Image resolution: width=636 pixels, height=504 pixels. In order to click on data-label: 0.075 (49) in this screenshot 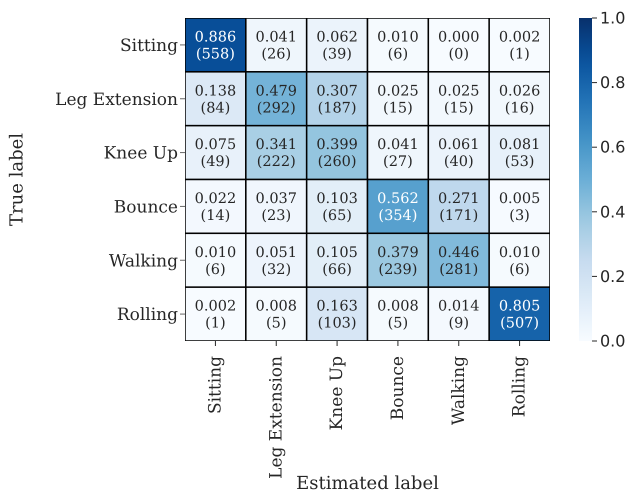, I will do `click(215, 153)`.